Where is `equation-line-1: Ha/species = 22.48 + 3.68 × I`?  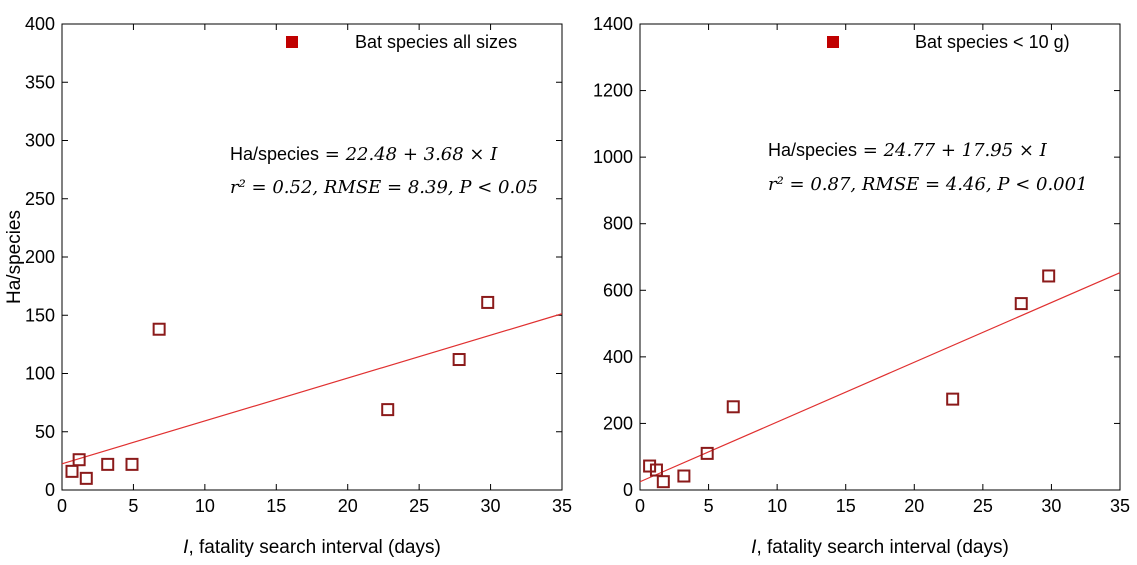 equation-line-1: Ha/species = 22.48 + 3.68 × I is located at coordinates (364, 154).